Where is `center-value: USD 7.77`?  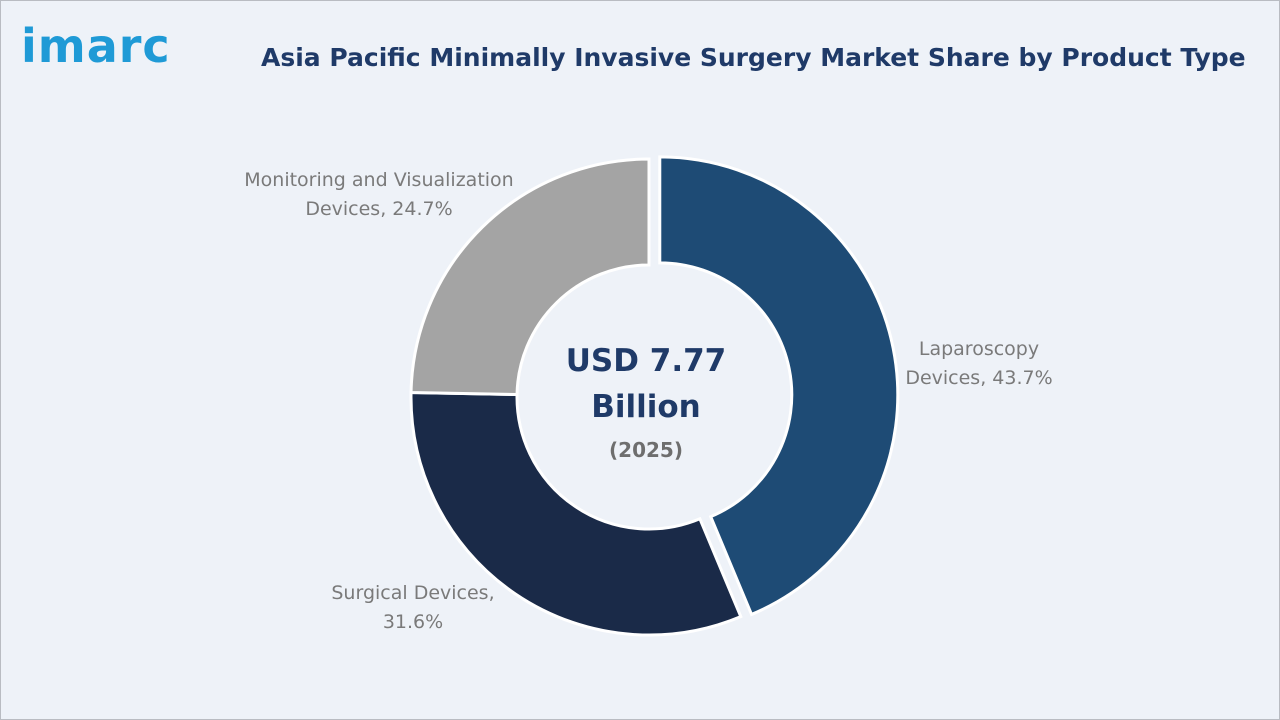 center-value: USD 7.77 is located at coordinates (646, 361).